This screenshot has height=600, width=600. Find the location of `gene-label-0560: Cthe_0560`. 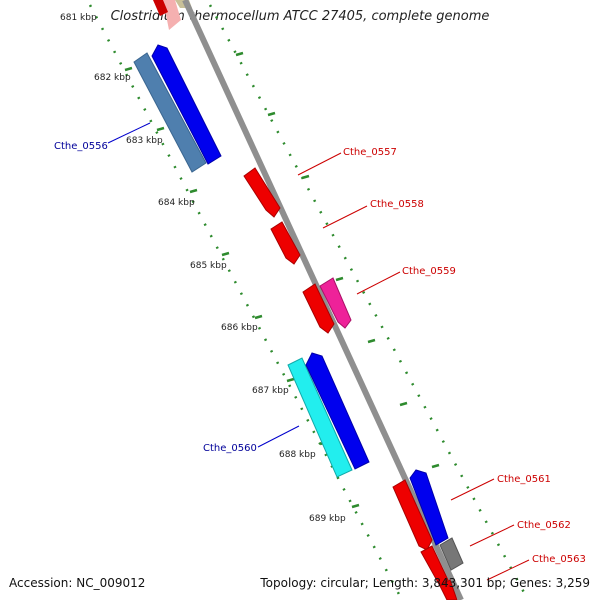

gene-label-0560: Cthe_0560 is located at coordinates (230, 448).